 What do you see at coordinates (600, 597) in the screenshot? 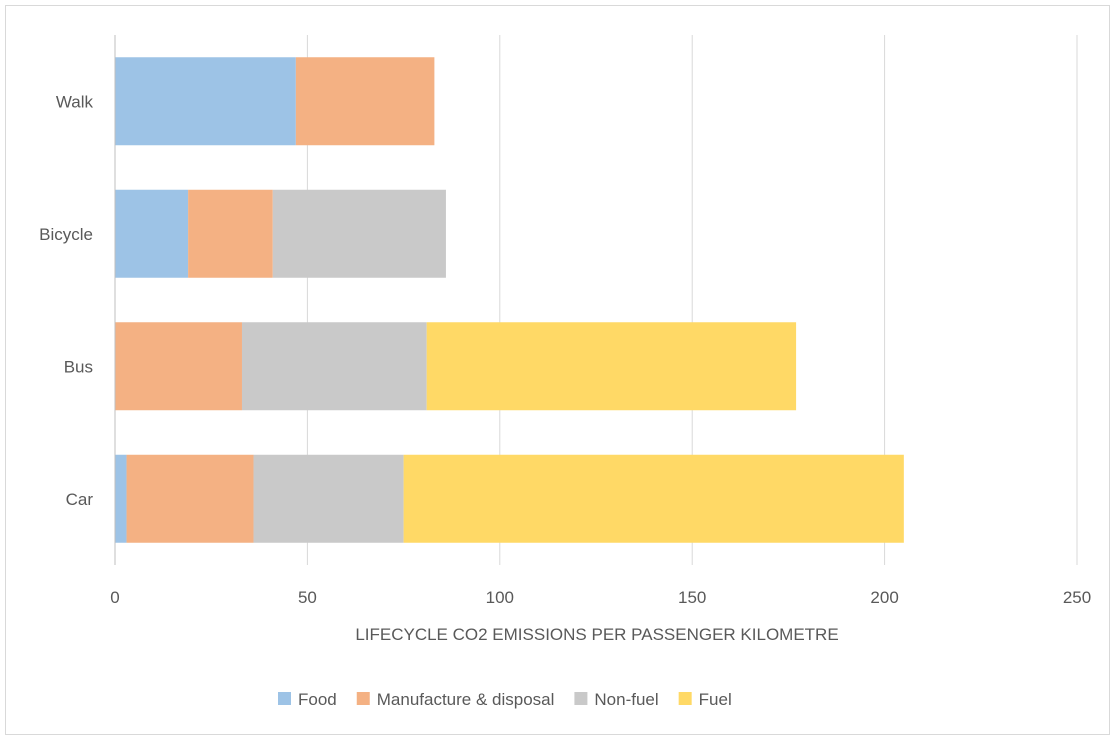
I see `value-axis: 0 50 100 150 200 250` at bounding box center [600, 597].